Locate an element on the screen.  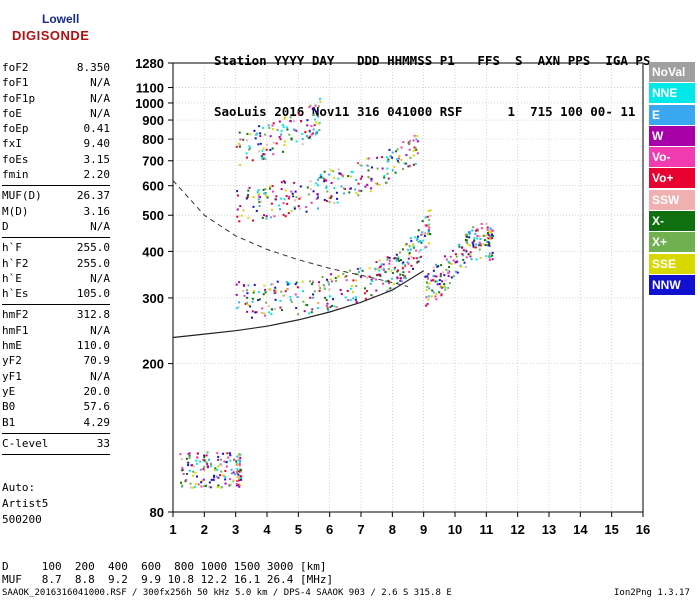
param-row: D N/A is located at coordinates (56, 226).